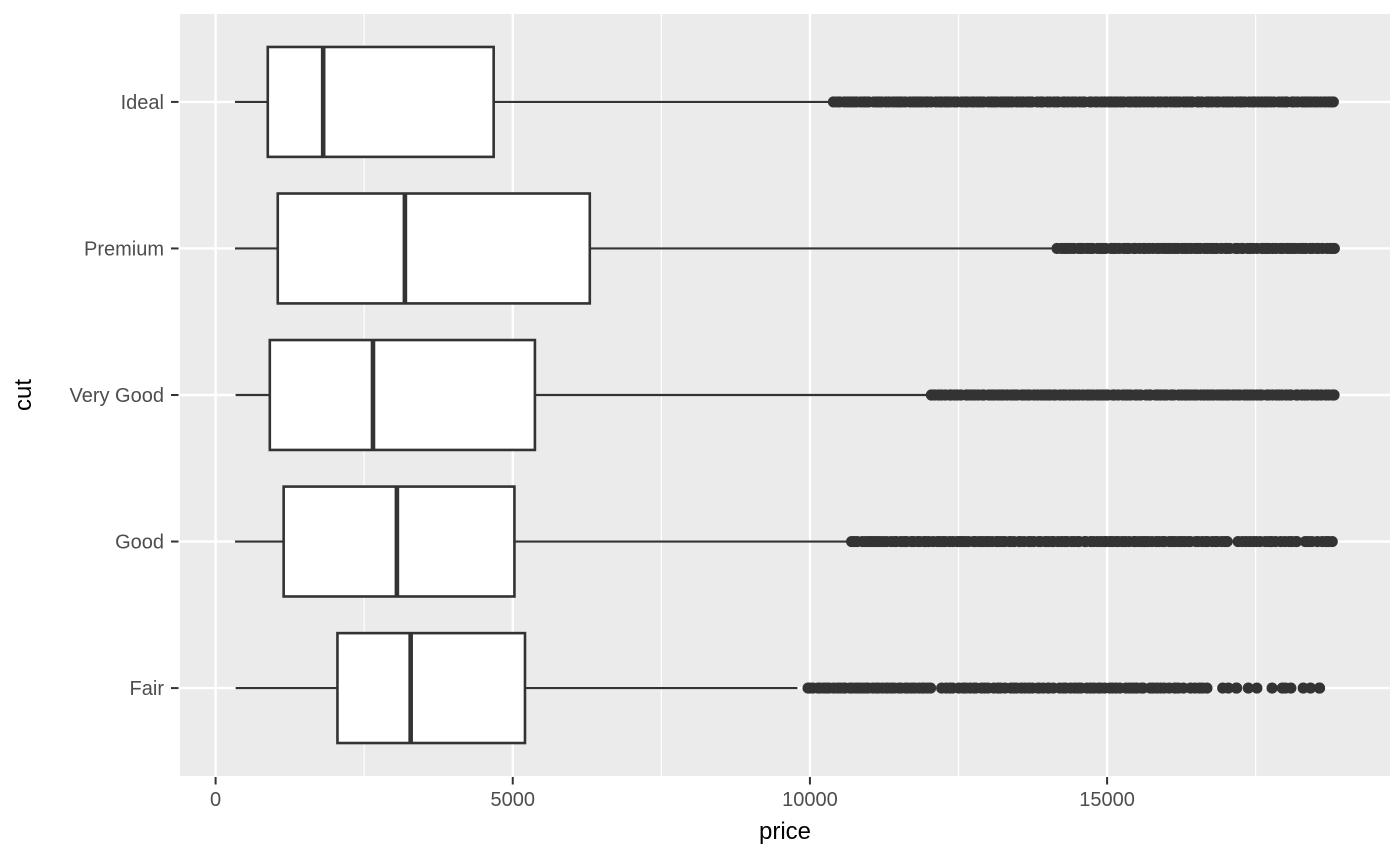 Image resolution: width=1400 pixels, height=866 pixels. What do you see at coordinates (1333, 102) in the screenshot?
I see `outlier-point-ideal` at bounding box center [1333, 102].